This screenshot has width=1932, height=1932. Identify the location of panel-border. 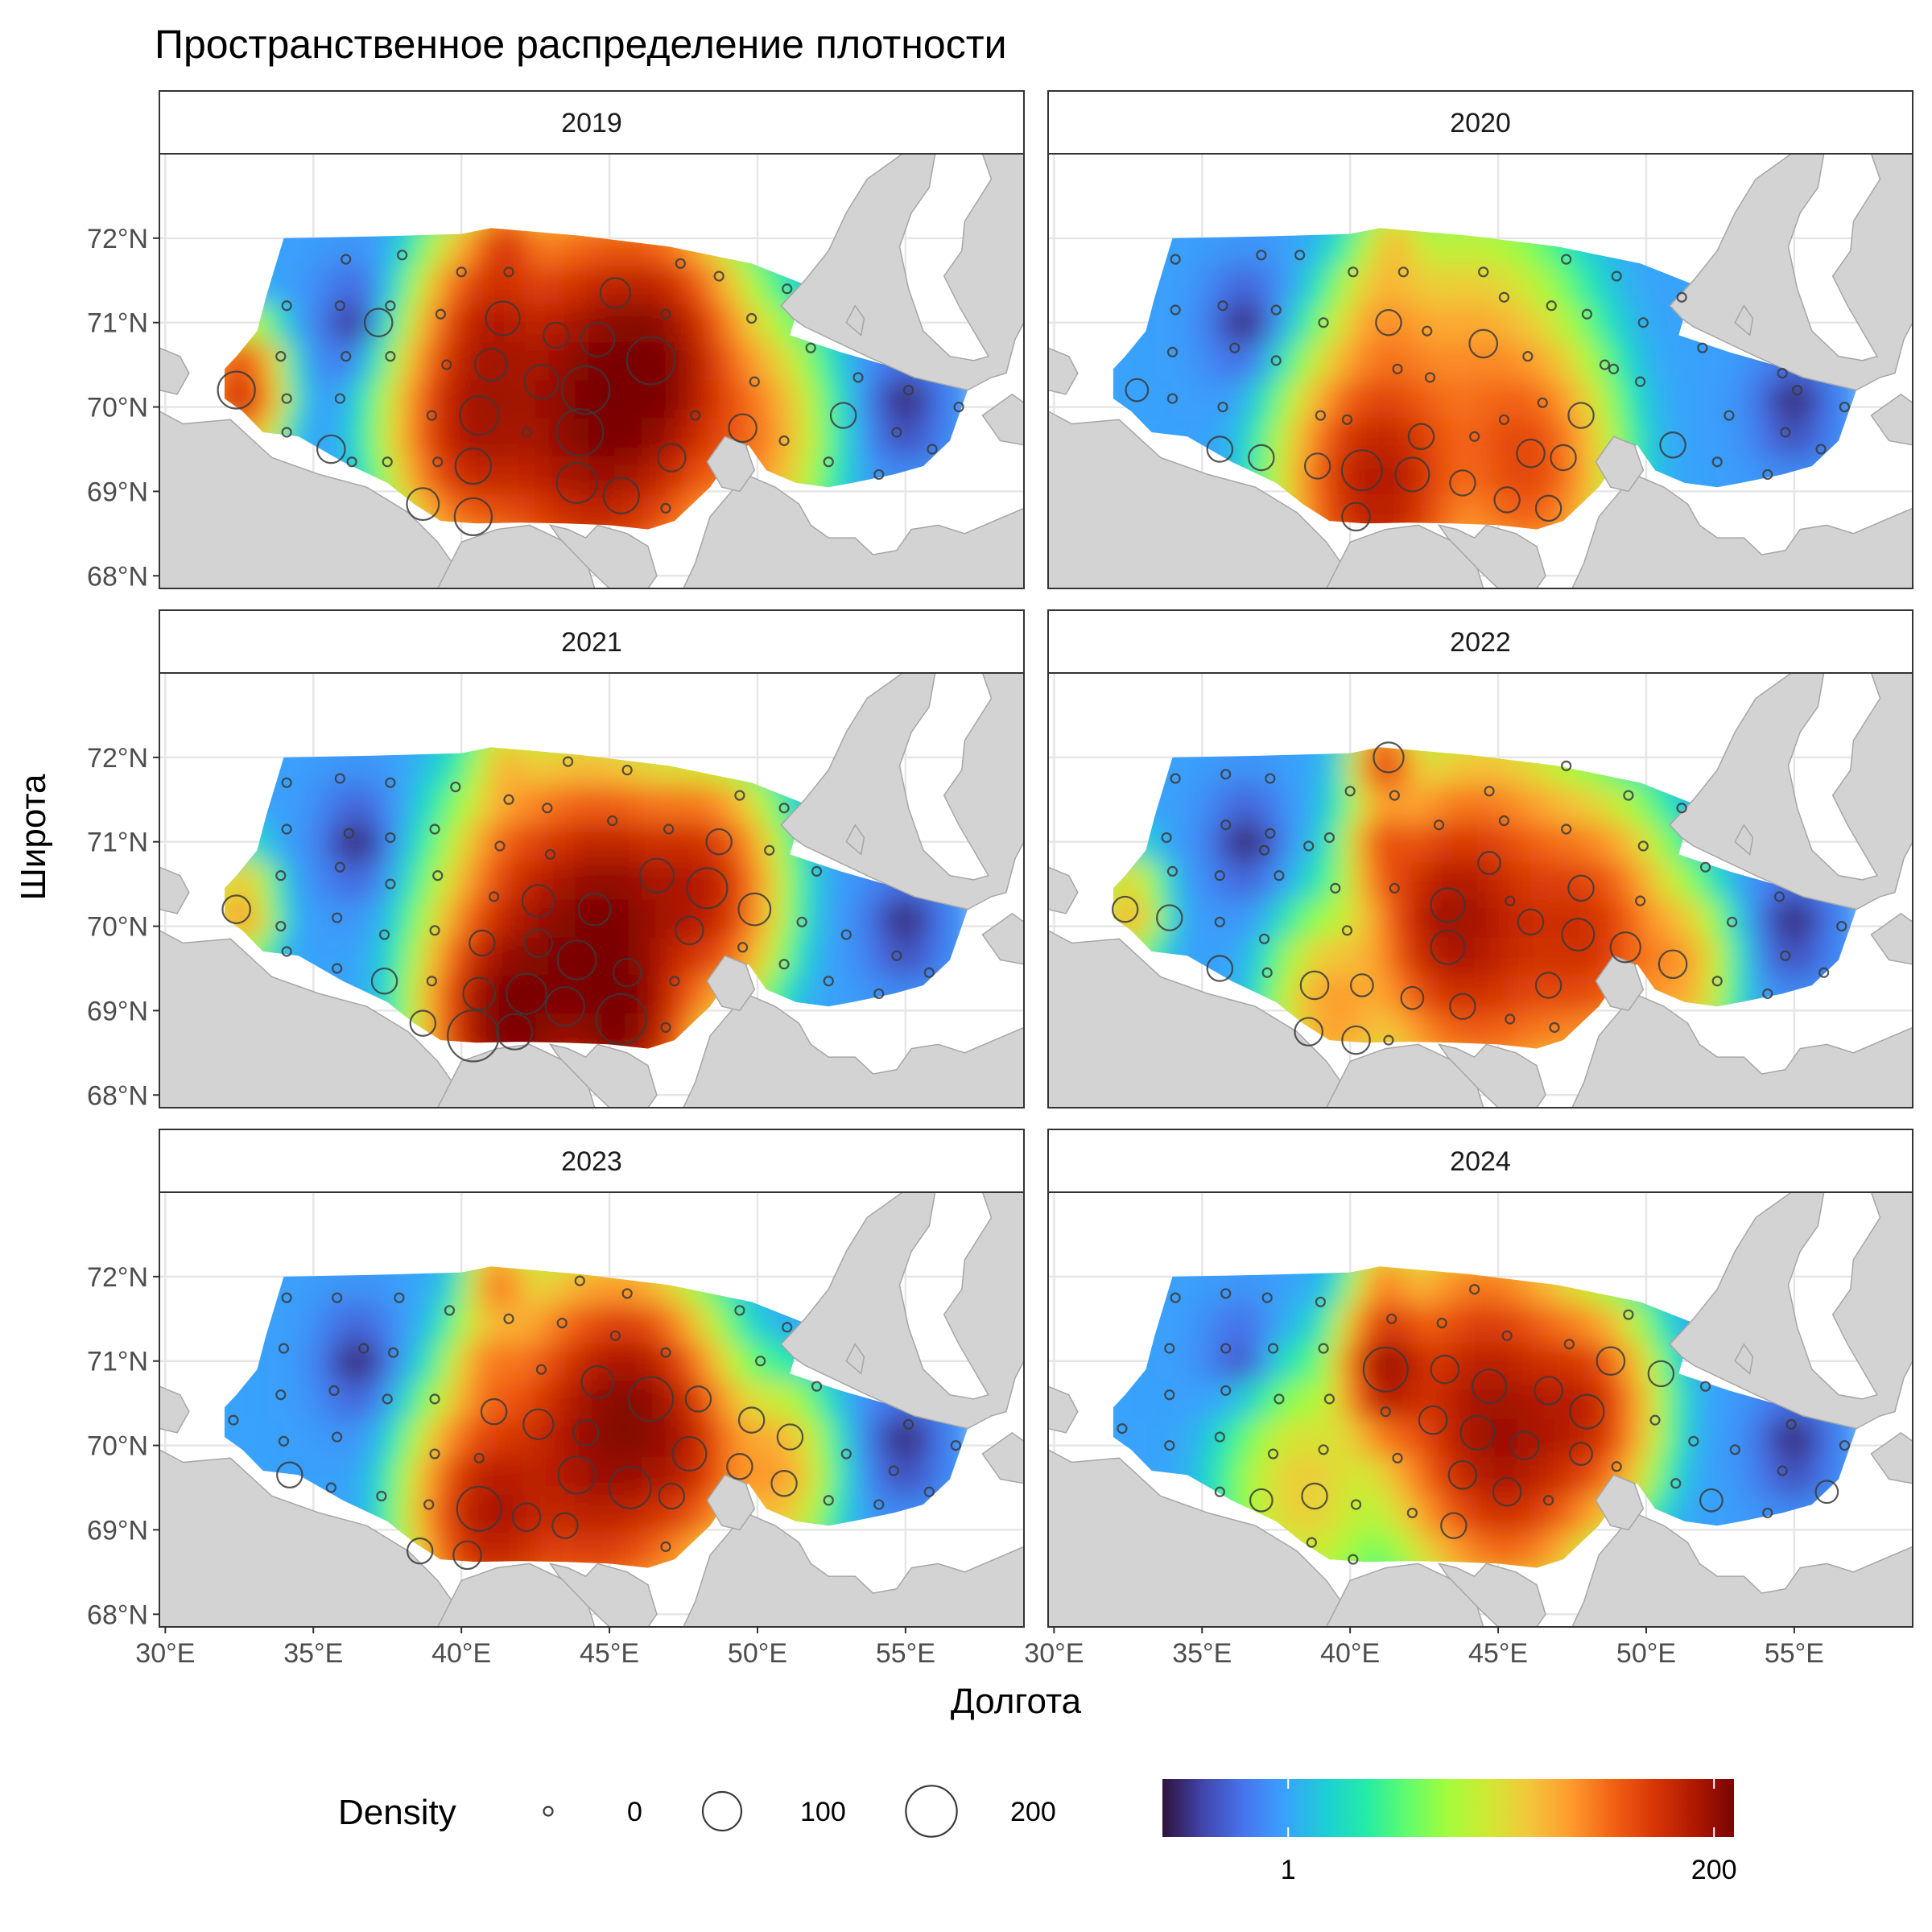
(592, 371).